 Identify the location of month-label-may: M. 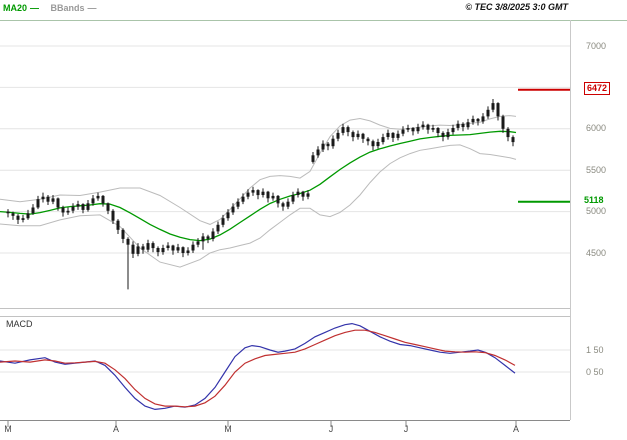
(228, 429).